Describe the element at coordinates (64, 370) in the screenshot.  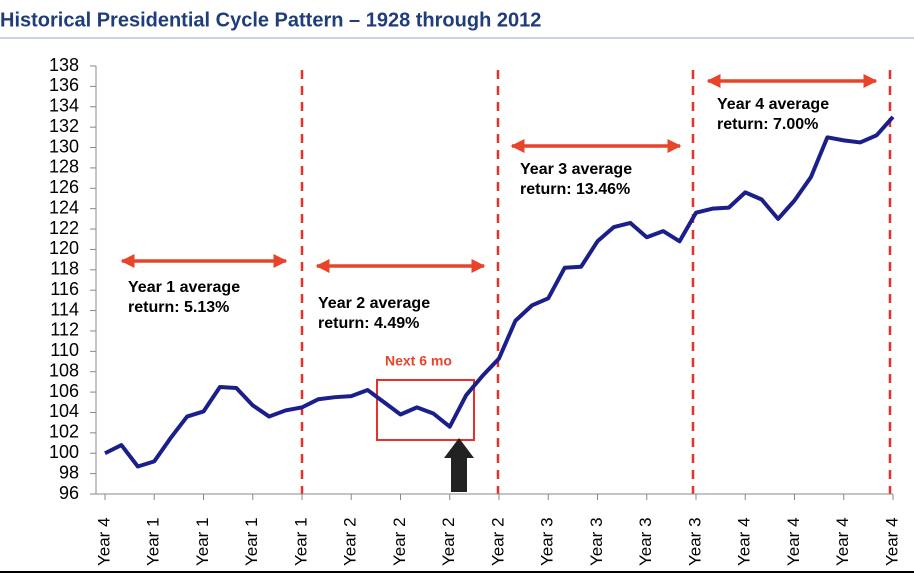
I see `y-tick-label: 108` at that location.